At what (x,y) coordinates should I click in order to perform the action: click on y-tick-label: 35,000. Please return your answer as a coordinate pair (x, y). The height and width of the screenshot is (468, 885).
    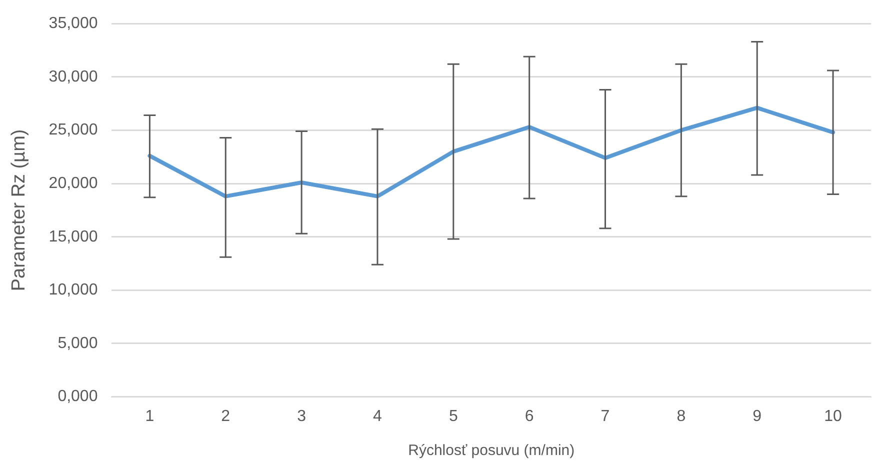
    Looking at the image, I should click on (73, 23).